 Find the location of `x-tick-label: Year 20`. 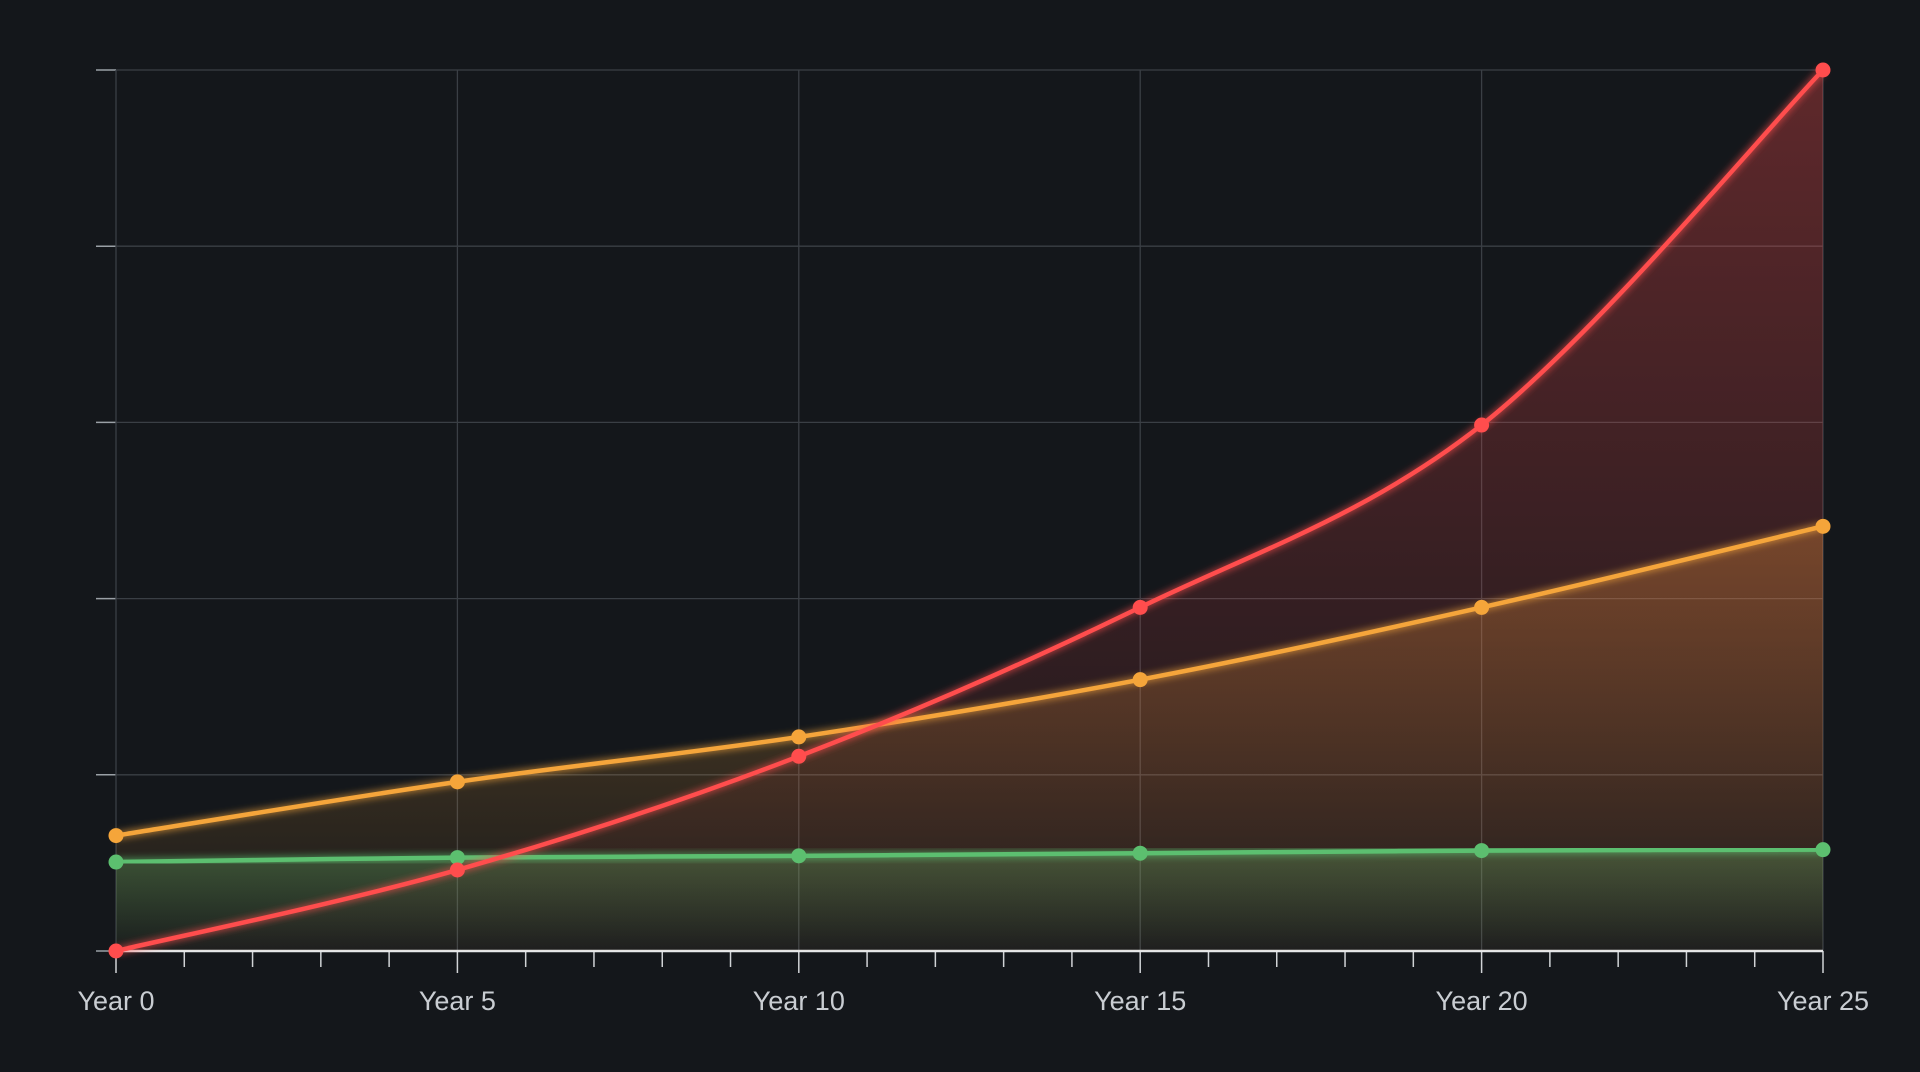

x-tick-label: Year 20 is located at coordinates (1482, 1001).